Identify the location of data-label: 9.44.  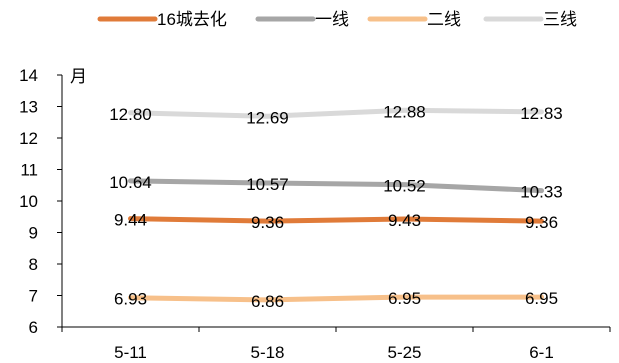
(130, 220).